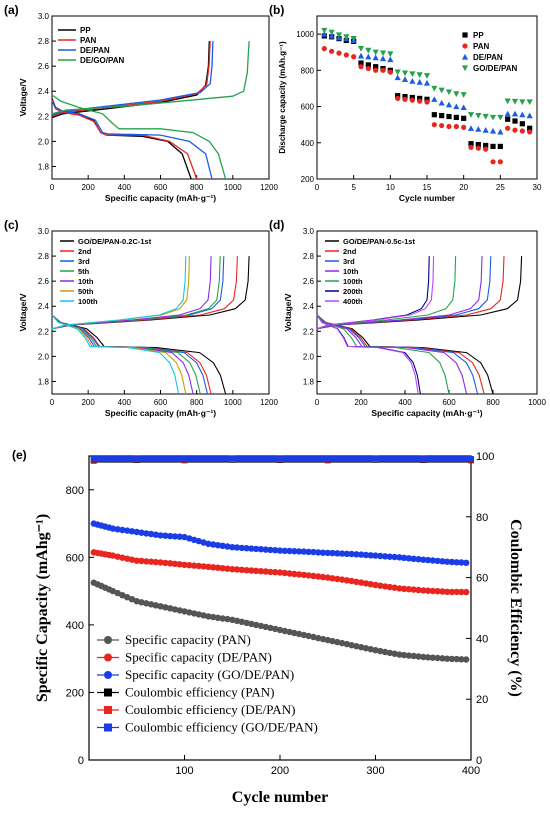  I want to click on x-tick-label: 1000, so click(233, 187).